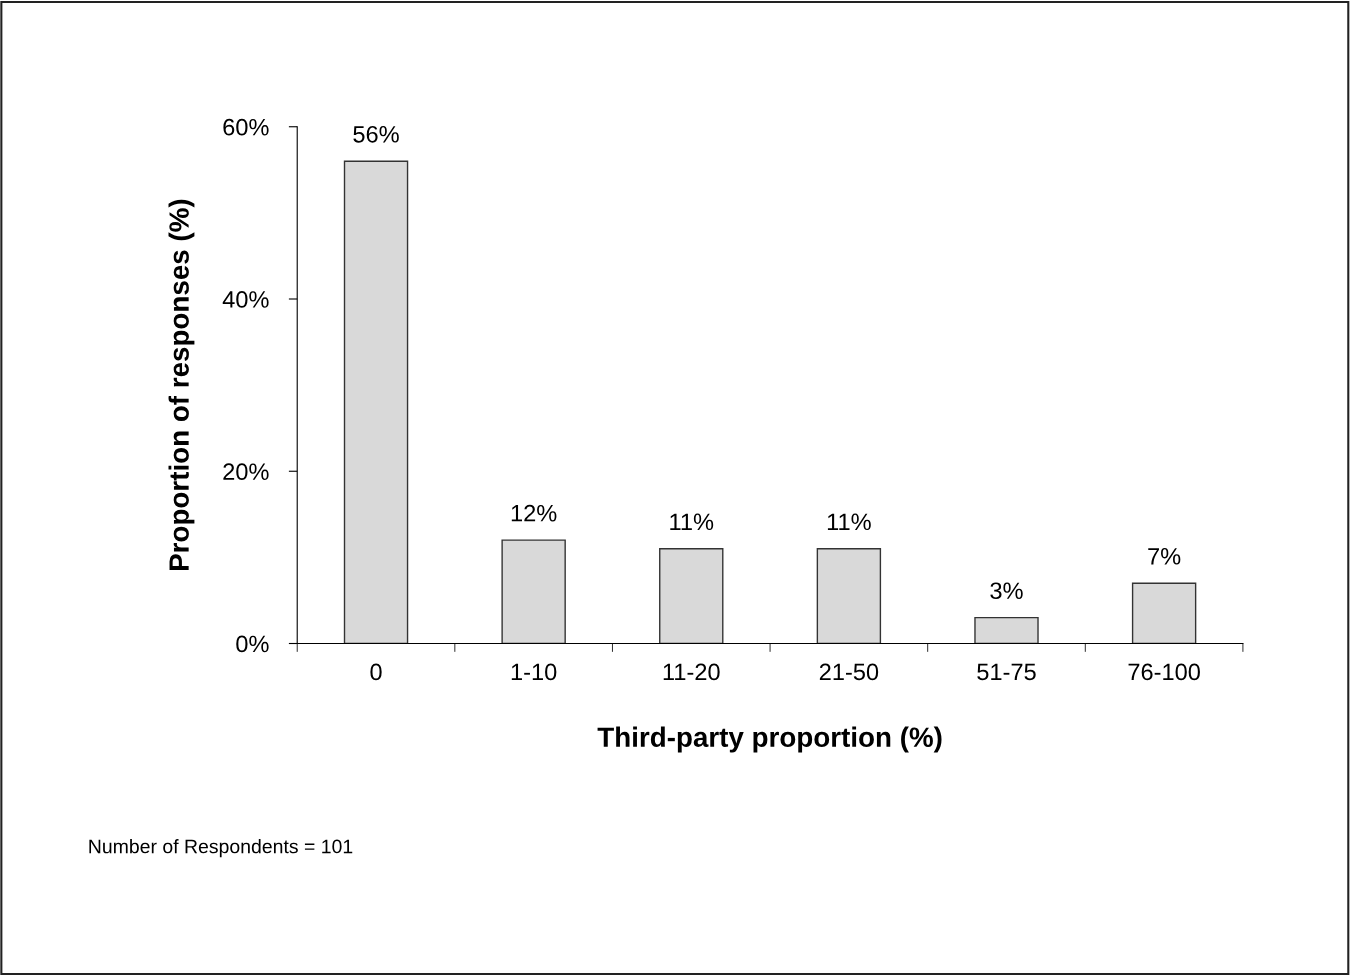 The width and height of the screenshot is (1351, 975). I want to click on data-label: 7%, so click(1164, 556).